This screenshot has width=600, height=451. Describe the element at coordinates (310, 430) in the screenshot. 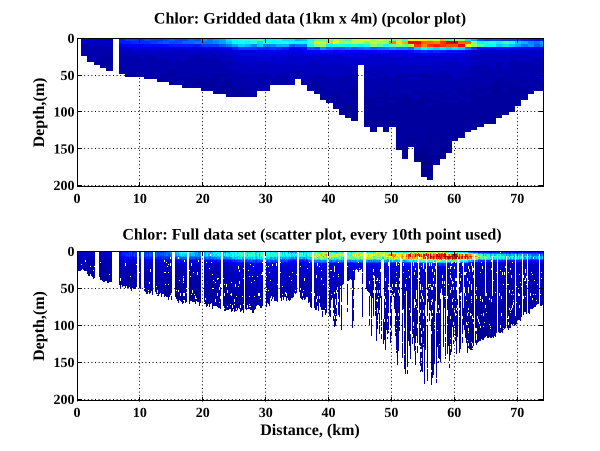

I see `svg-text: Distance, (km)` at that location.